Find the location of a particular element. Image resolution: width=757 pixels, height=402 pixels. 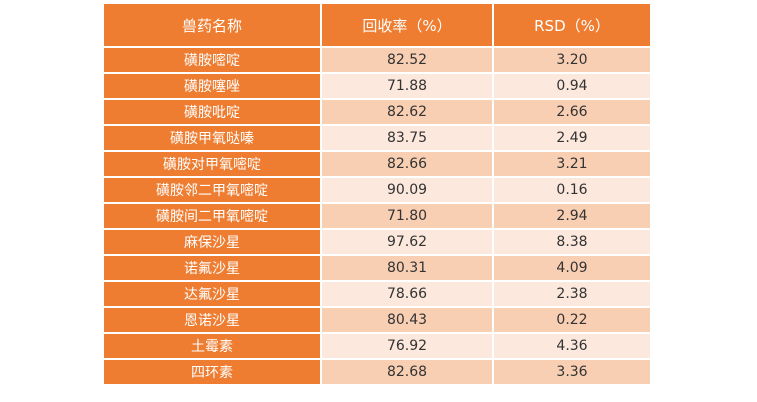

recovery-cell: 80.31 is located at coordinates (407, 268).